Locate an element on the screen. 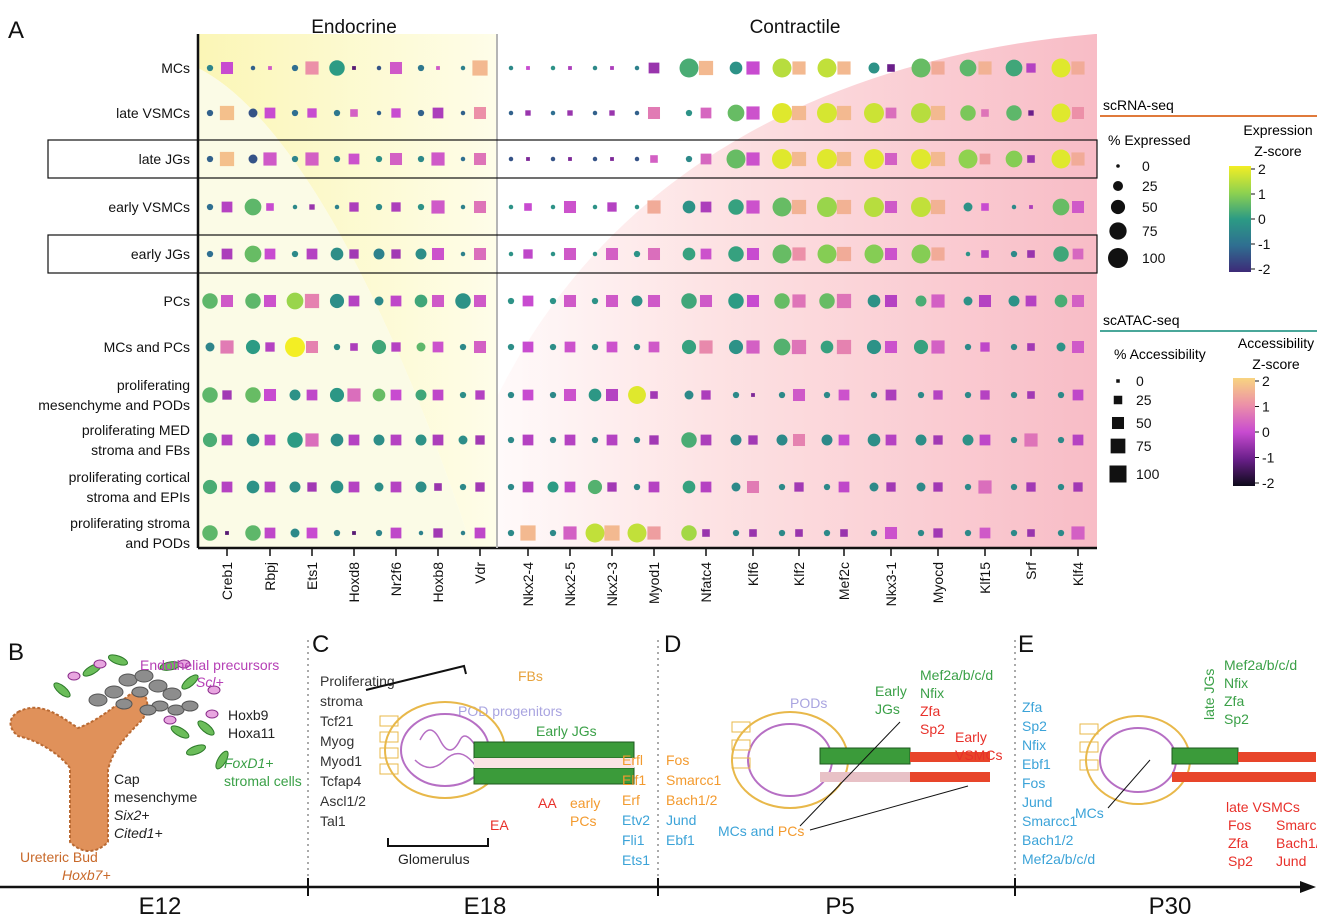  column-label: Klf4 is located at coordinates (1078, 574).